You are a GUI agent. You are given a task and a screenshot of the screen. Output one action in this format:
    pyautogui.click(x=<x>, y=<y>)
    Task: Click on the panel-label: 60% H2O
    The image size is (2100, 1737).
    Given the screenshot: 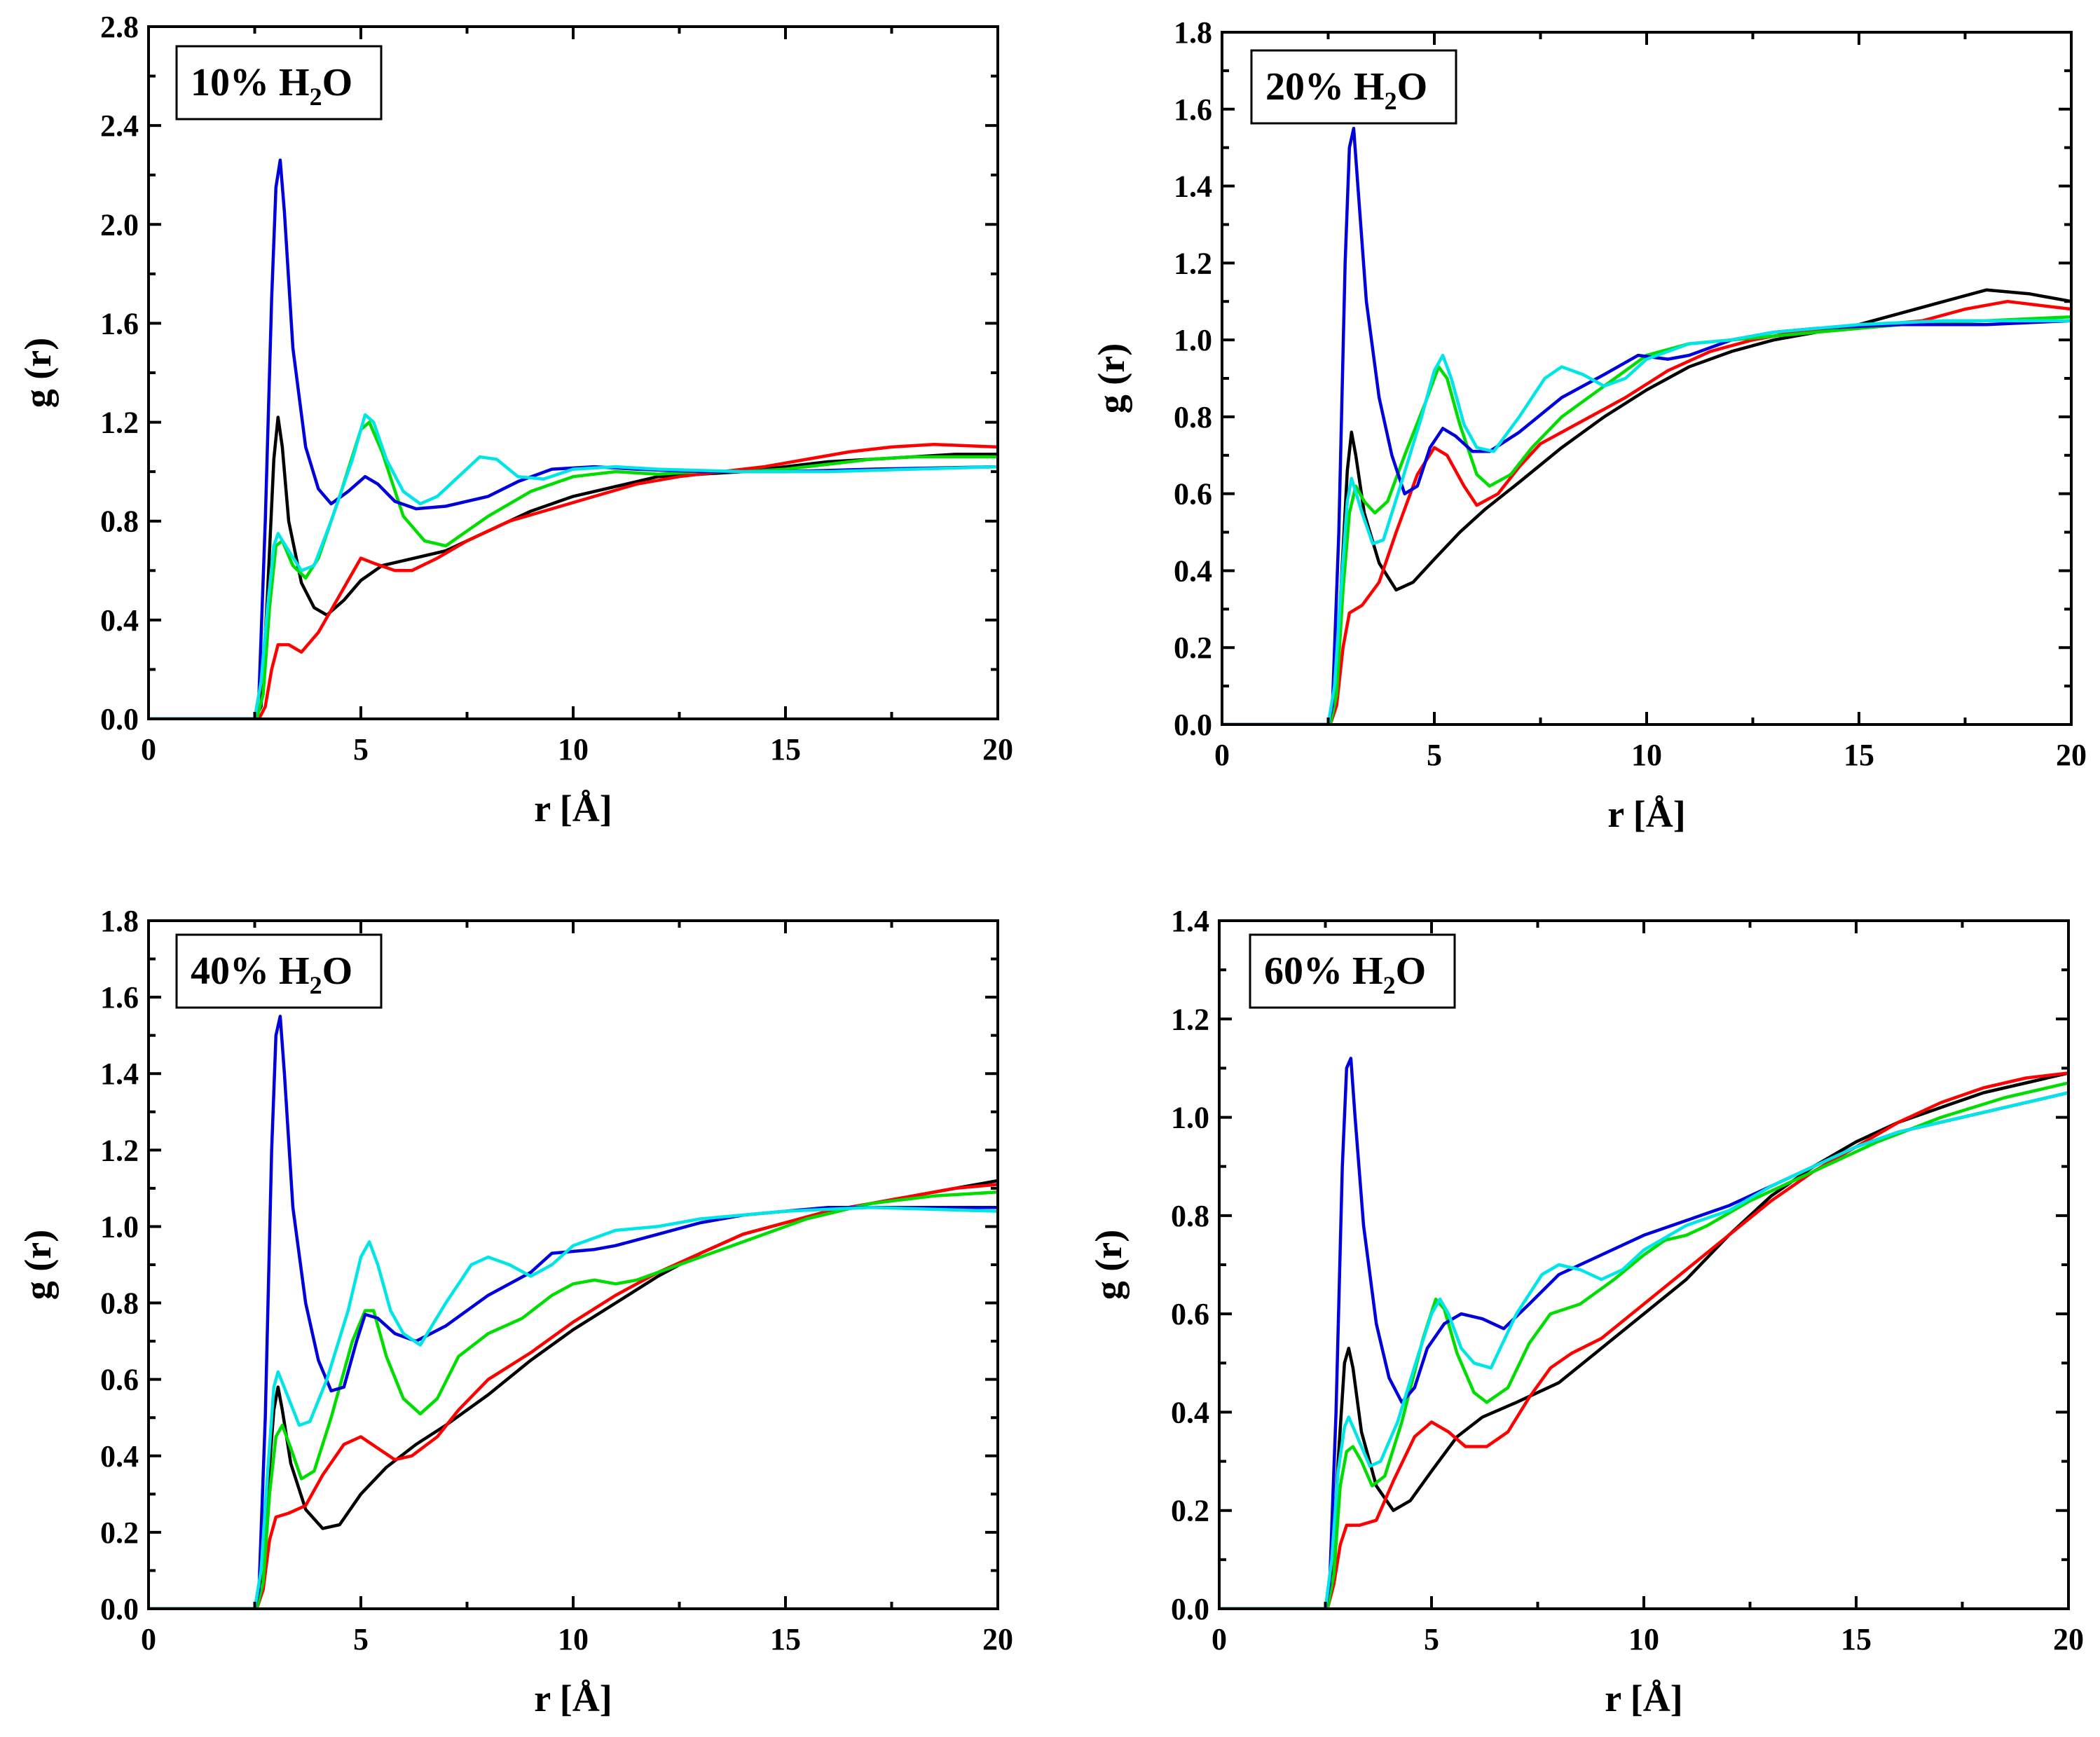 What is the action you would take?
    pyautogui.click(x=1345, y=974)
    